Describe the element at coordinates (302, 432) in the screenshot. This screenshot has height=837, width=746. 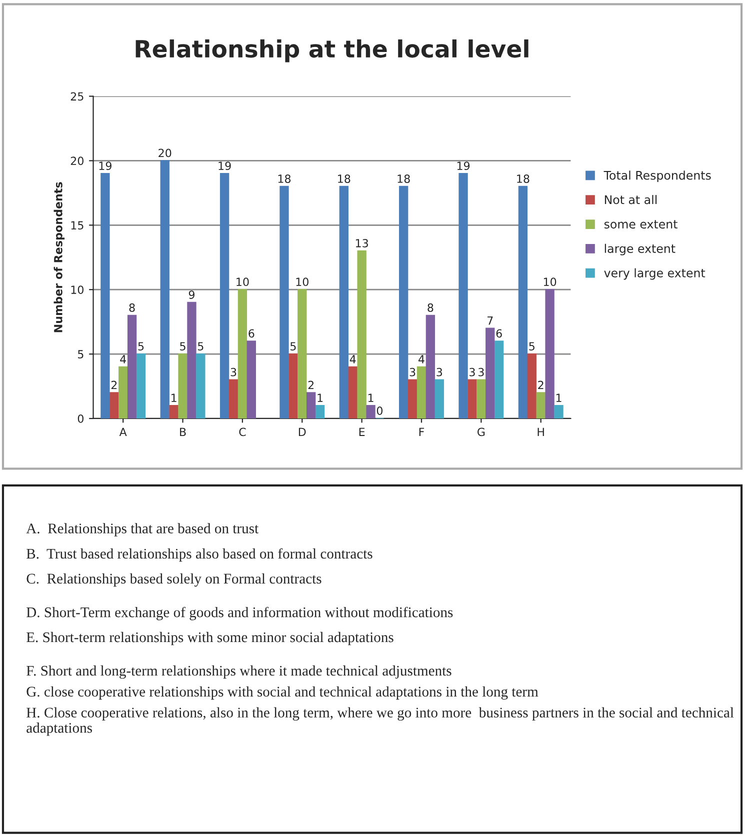
I see `x-tick-label: D` at that location.